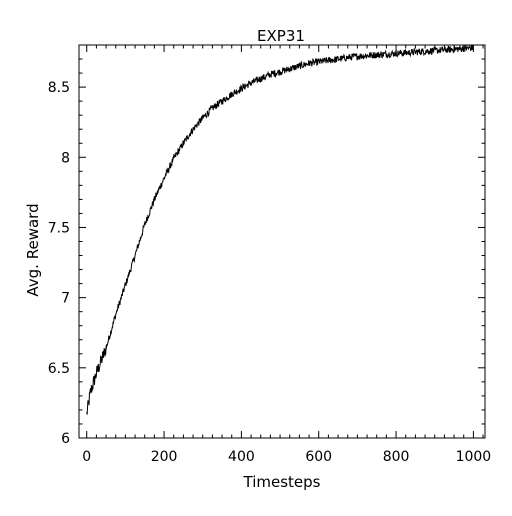  Describe the element at coordinates (59, 88) in the screenshot. I see `y-tick-label: 8.5` at that location.